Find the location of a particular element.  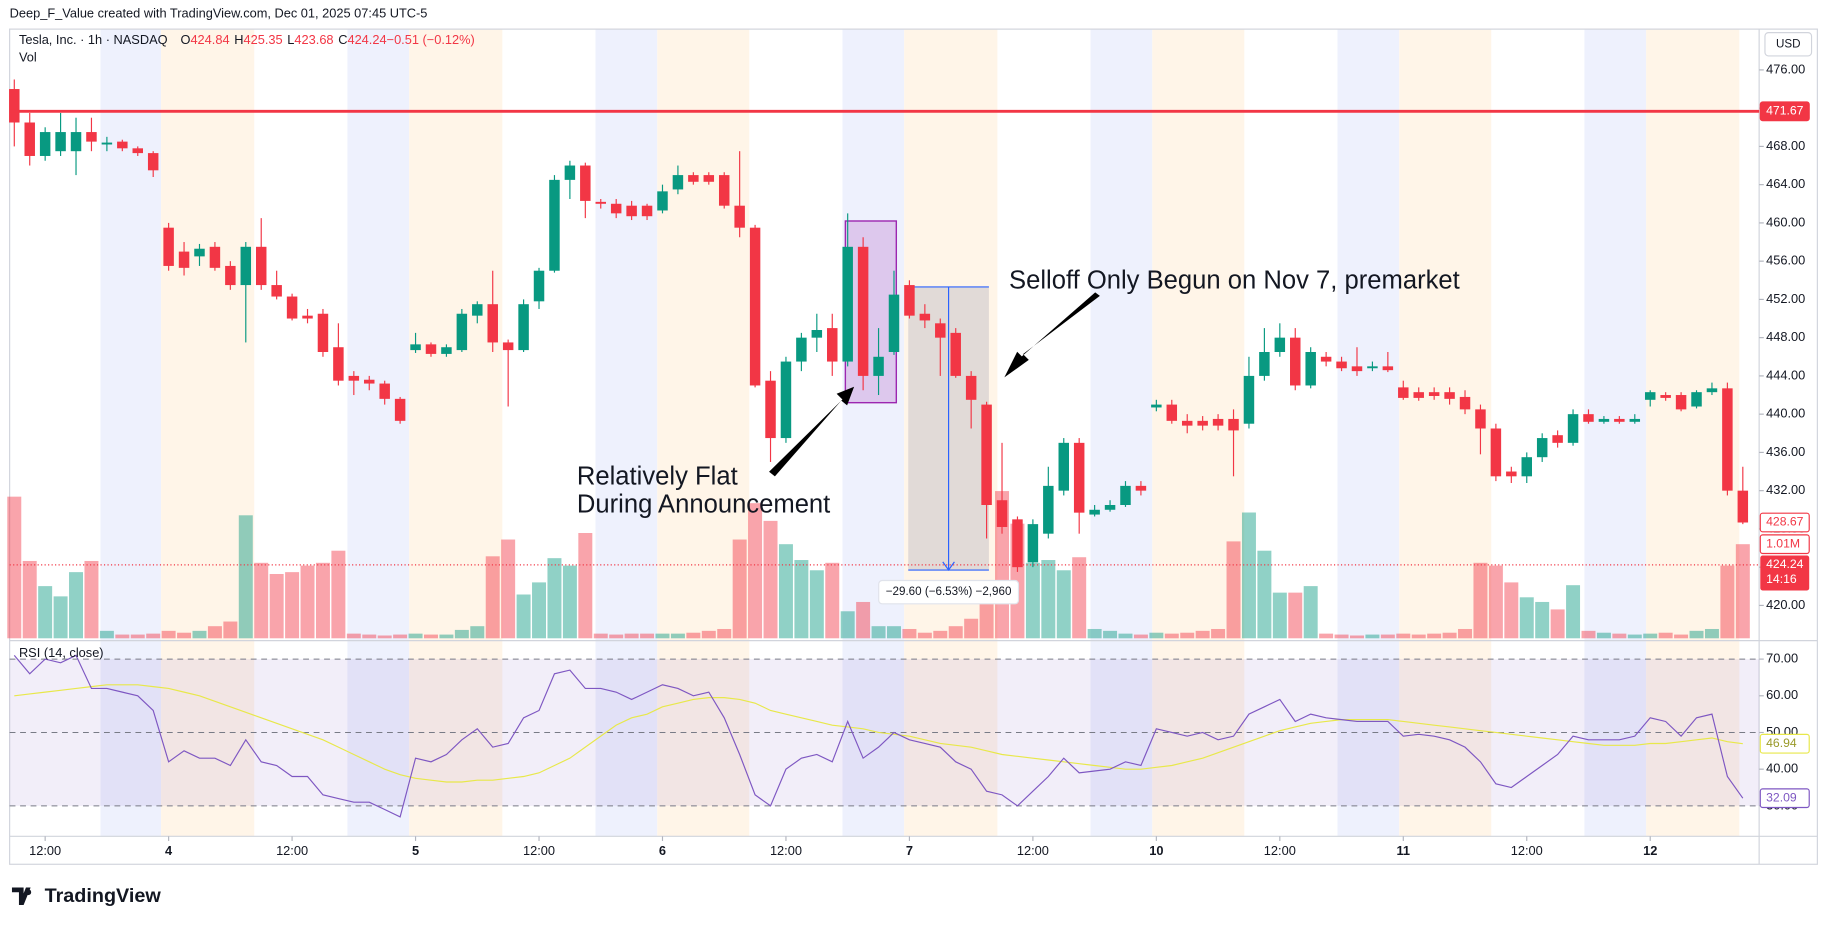

logo-text: TradingView is located at coordinates (103, 896).